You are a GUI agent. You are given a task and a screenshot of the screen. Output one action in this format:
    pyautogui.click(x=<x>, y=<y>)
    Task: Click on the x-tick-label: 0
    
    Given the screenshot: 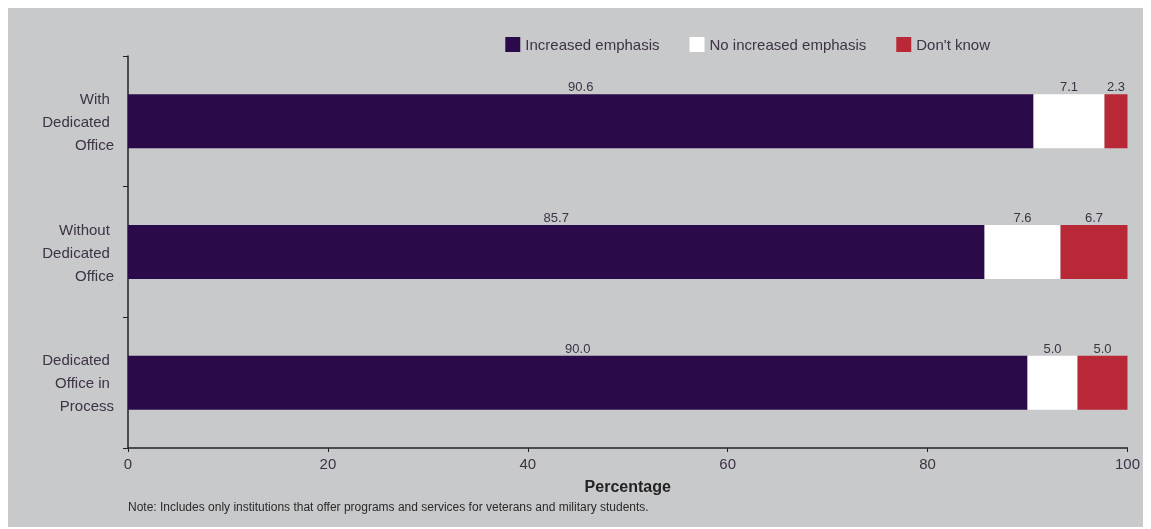 What is the action you would take?
    pyautogui.click(x=128, y=463)
    